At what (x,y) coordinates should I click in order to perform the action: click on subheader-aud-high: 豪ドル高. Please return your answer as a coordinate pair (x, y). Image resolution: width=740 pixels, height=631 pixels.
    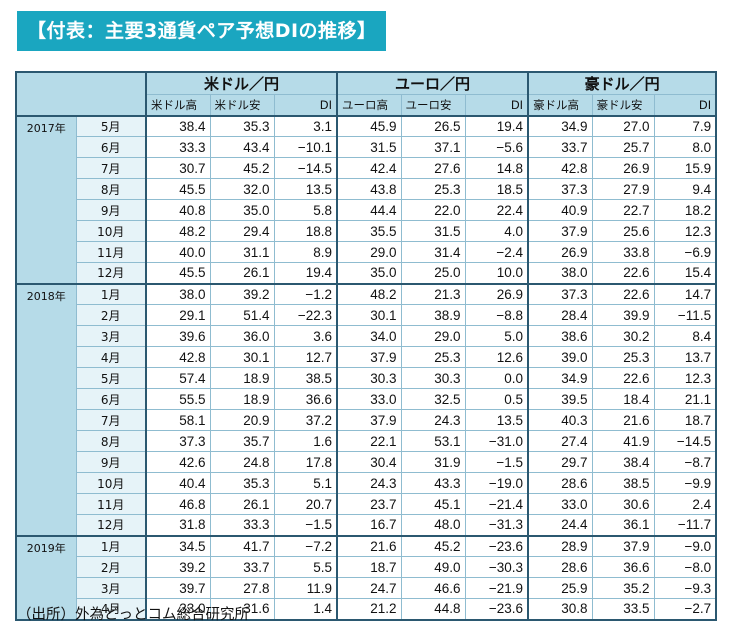
    Looking at the image, I should click on (560, 105).